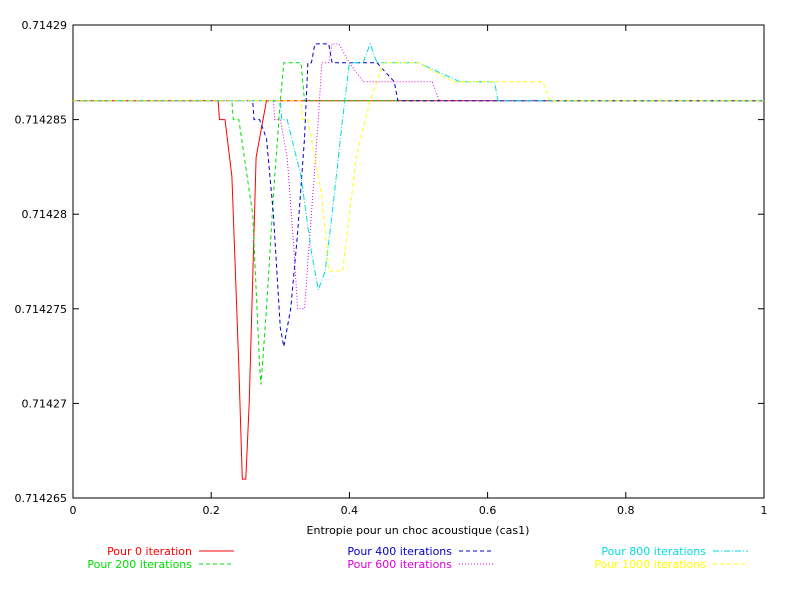 This screenshot has width=803, height=590. I want to click on y-tick-label: 0.71428, so click(45, 214).